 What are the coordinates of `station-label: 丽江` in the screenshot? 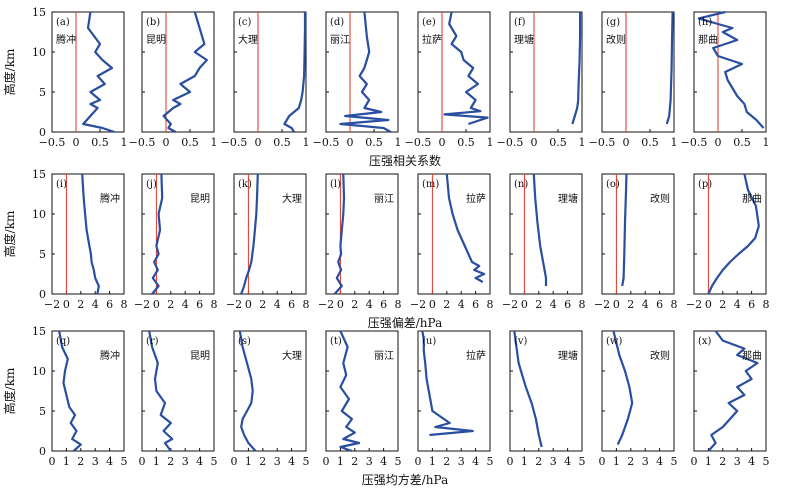 It's located at (340, 40).